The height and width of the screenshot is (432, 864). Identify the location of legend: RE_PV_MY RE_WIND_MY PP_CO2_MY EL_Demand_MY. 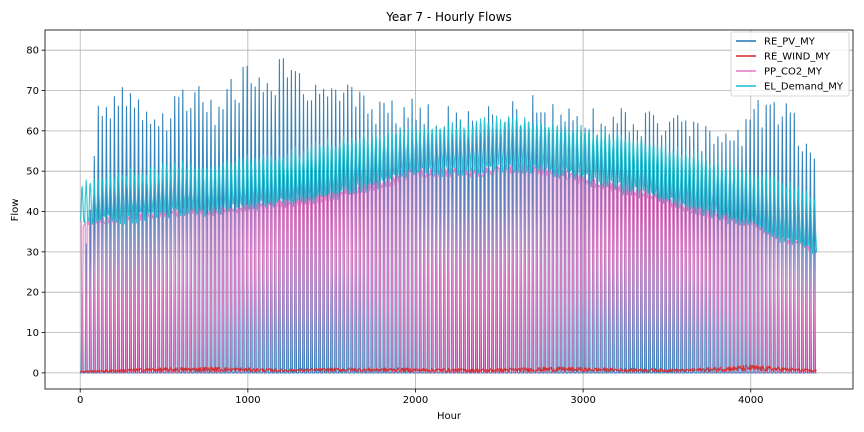
(790, 64).